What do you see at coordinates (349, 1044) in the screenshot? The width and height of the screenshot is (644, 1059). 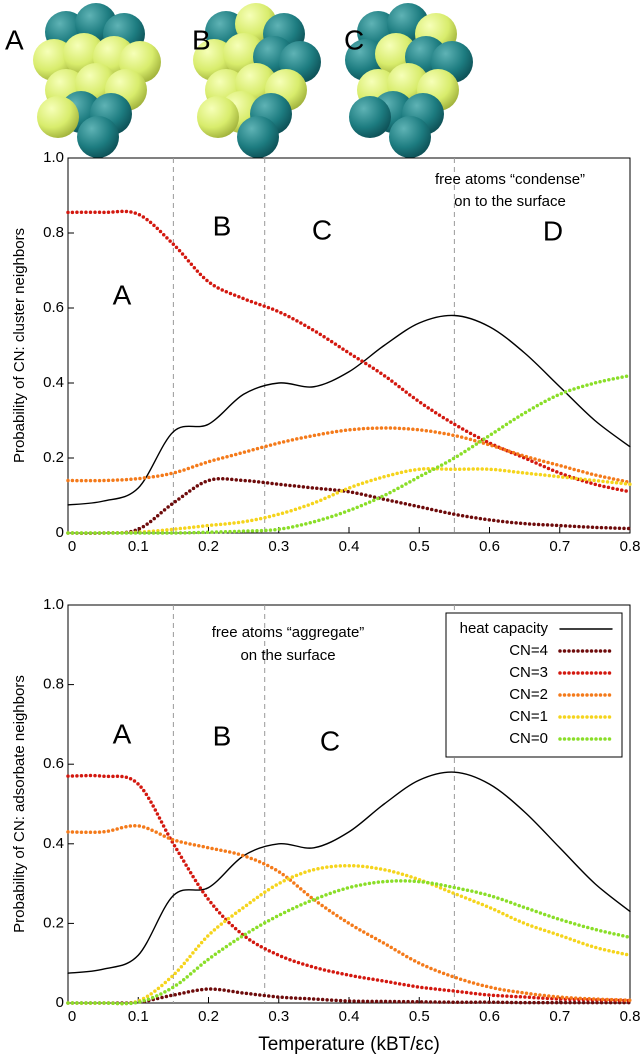 I see `x-axis-label: Temperature (kBT/εc)` at bounding box center [349, 1044].